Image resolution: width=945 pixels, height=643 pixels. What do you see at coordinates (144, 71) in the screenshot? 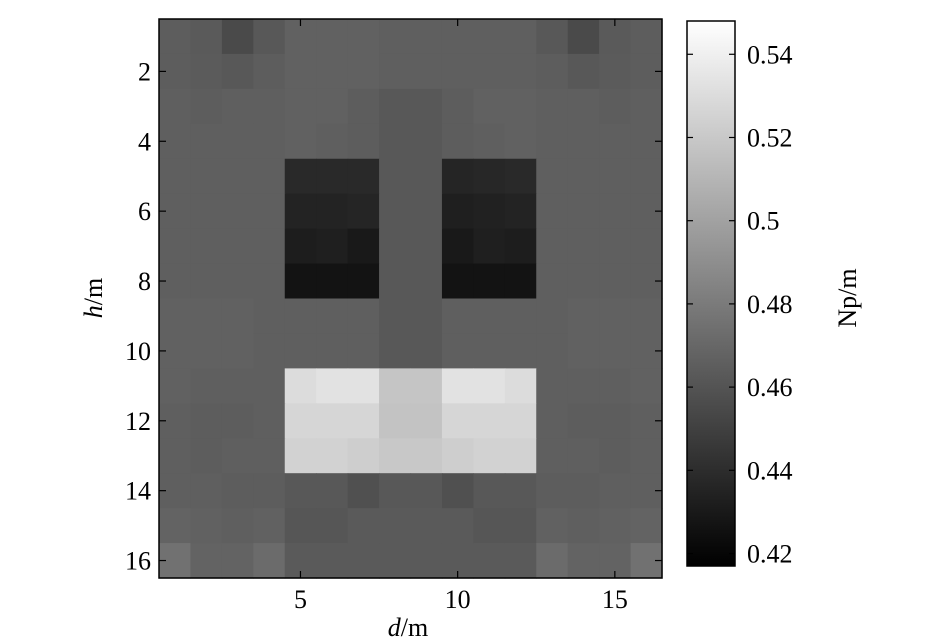
I see `y-tick-label: 2` at bounding box center [144, 71].